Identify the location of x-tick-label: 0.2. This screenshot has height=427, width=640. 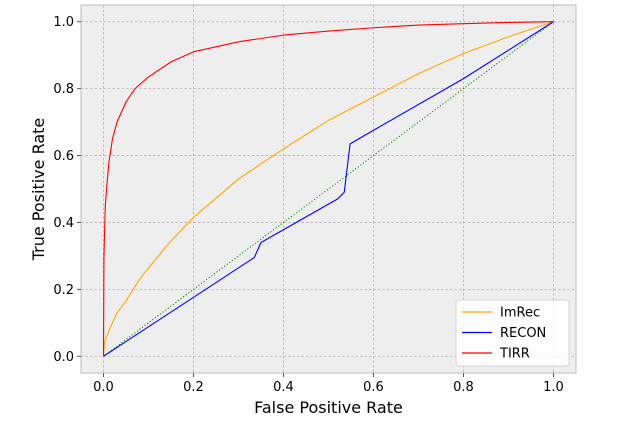
(193, 387).